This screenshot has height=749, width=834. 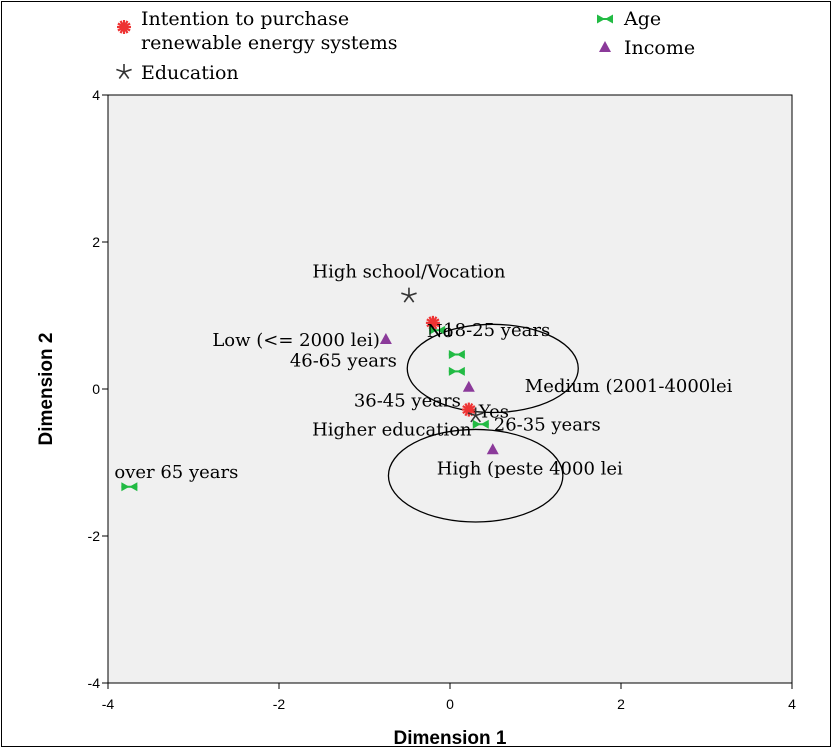 I want to click on legend-label: Age, so click(x=642, y=19).